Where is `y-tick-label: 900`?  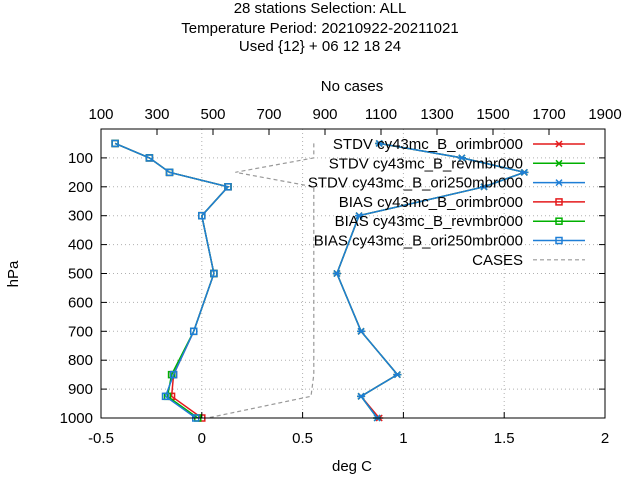 y-tick-label: 900 is located at coordinates (80, 389).